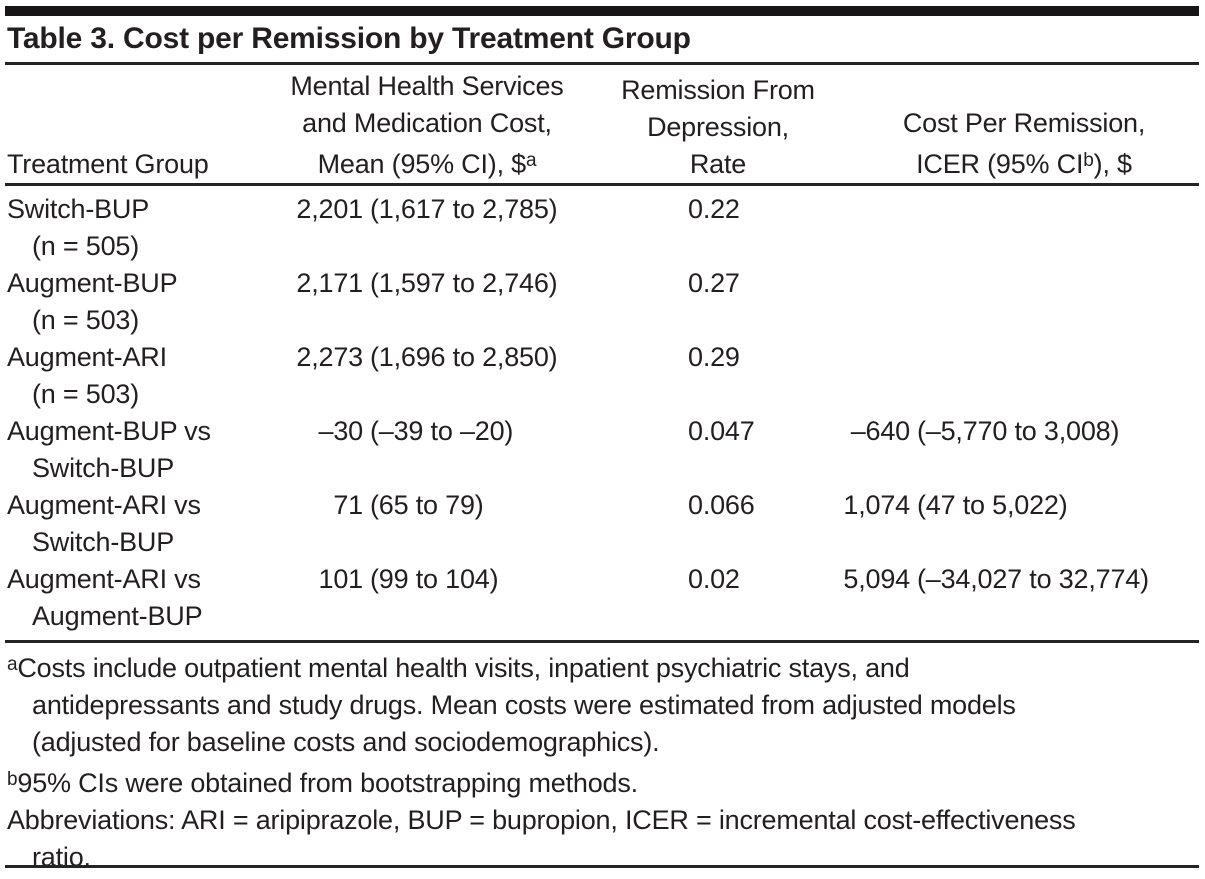 The image size is (1205, 879). What do you see at coordinates (427, 283) in the screenshot?
I see `cost-cell: 2,171 (1,597 to 2,746)` at bounding box center [427, 283].